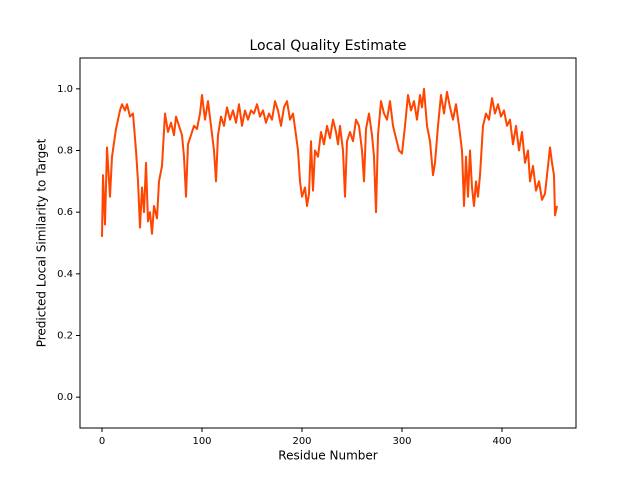 Image resolution: width=640 pixels, height=480 pixels. Describe the element at coordinates (65, 89) in the screenshot. I see `y-tick-label: 1.0` at that location.